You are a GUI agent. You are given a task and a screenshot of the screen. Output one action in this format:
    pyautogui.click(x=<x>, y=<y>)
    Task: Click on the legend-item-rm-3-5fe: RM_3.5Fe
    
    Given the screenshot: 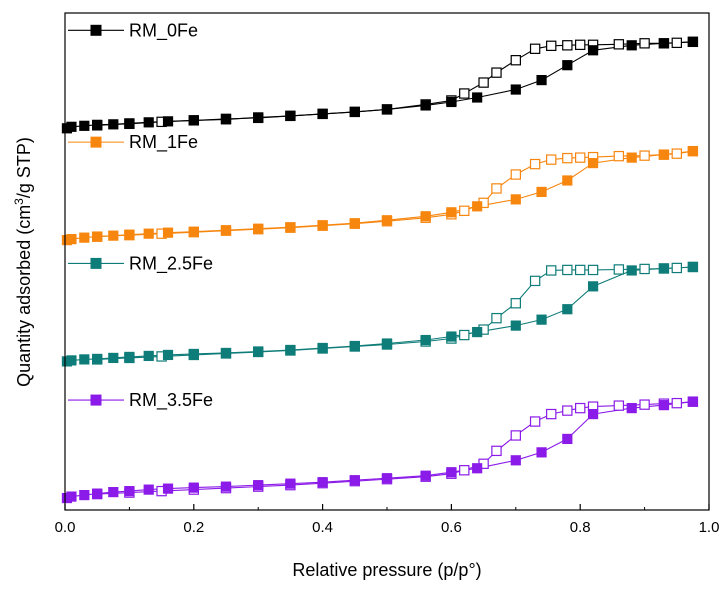 What is the action you would take?
    pyautogui.click(x=140, y=400)
    